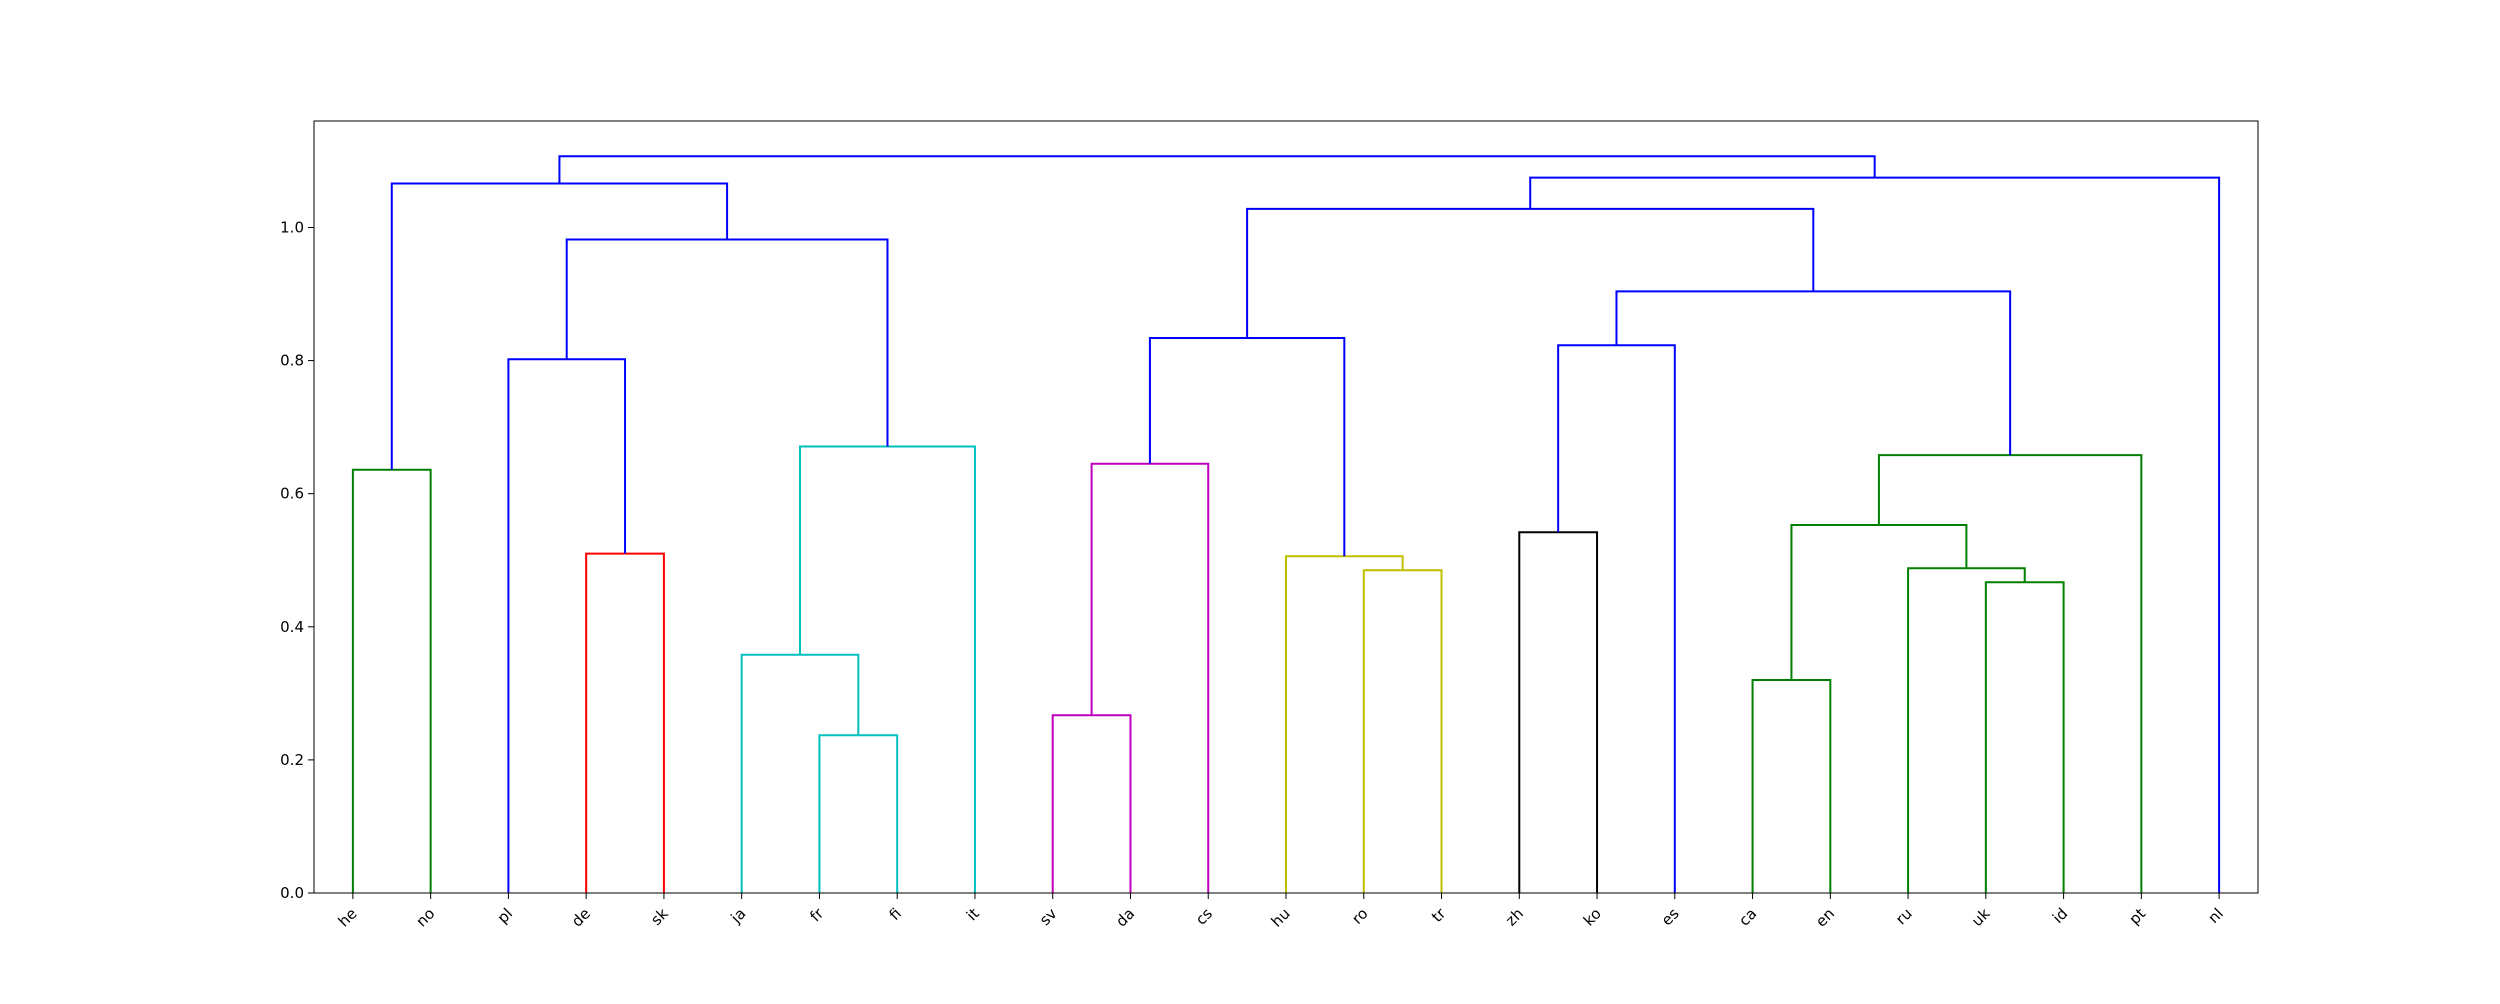  What do you see at coordinates (2215, 916) in the screenshot?
I see `leaf-label-nl: nl` at bounding box center [2215, 916].